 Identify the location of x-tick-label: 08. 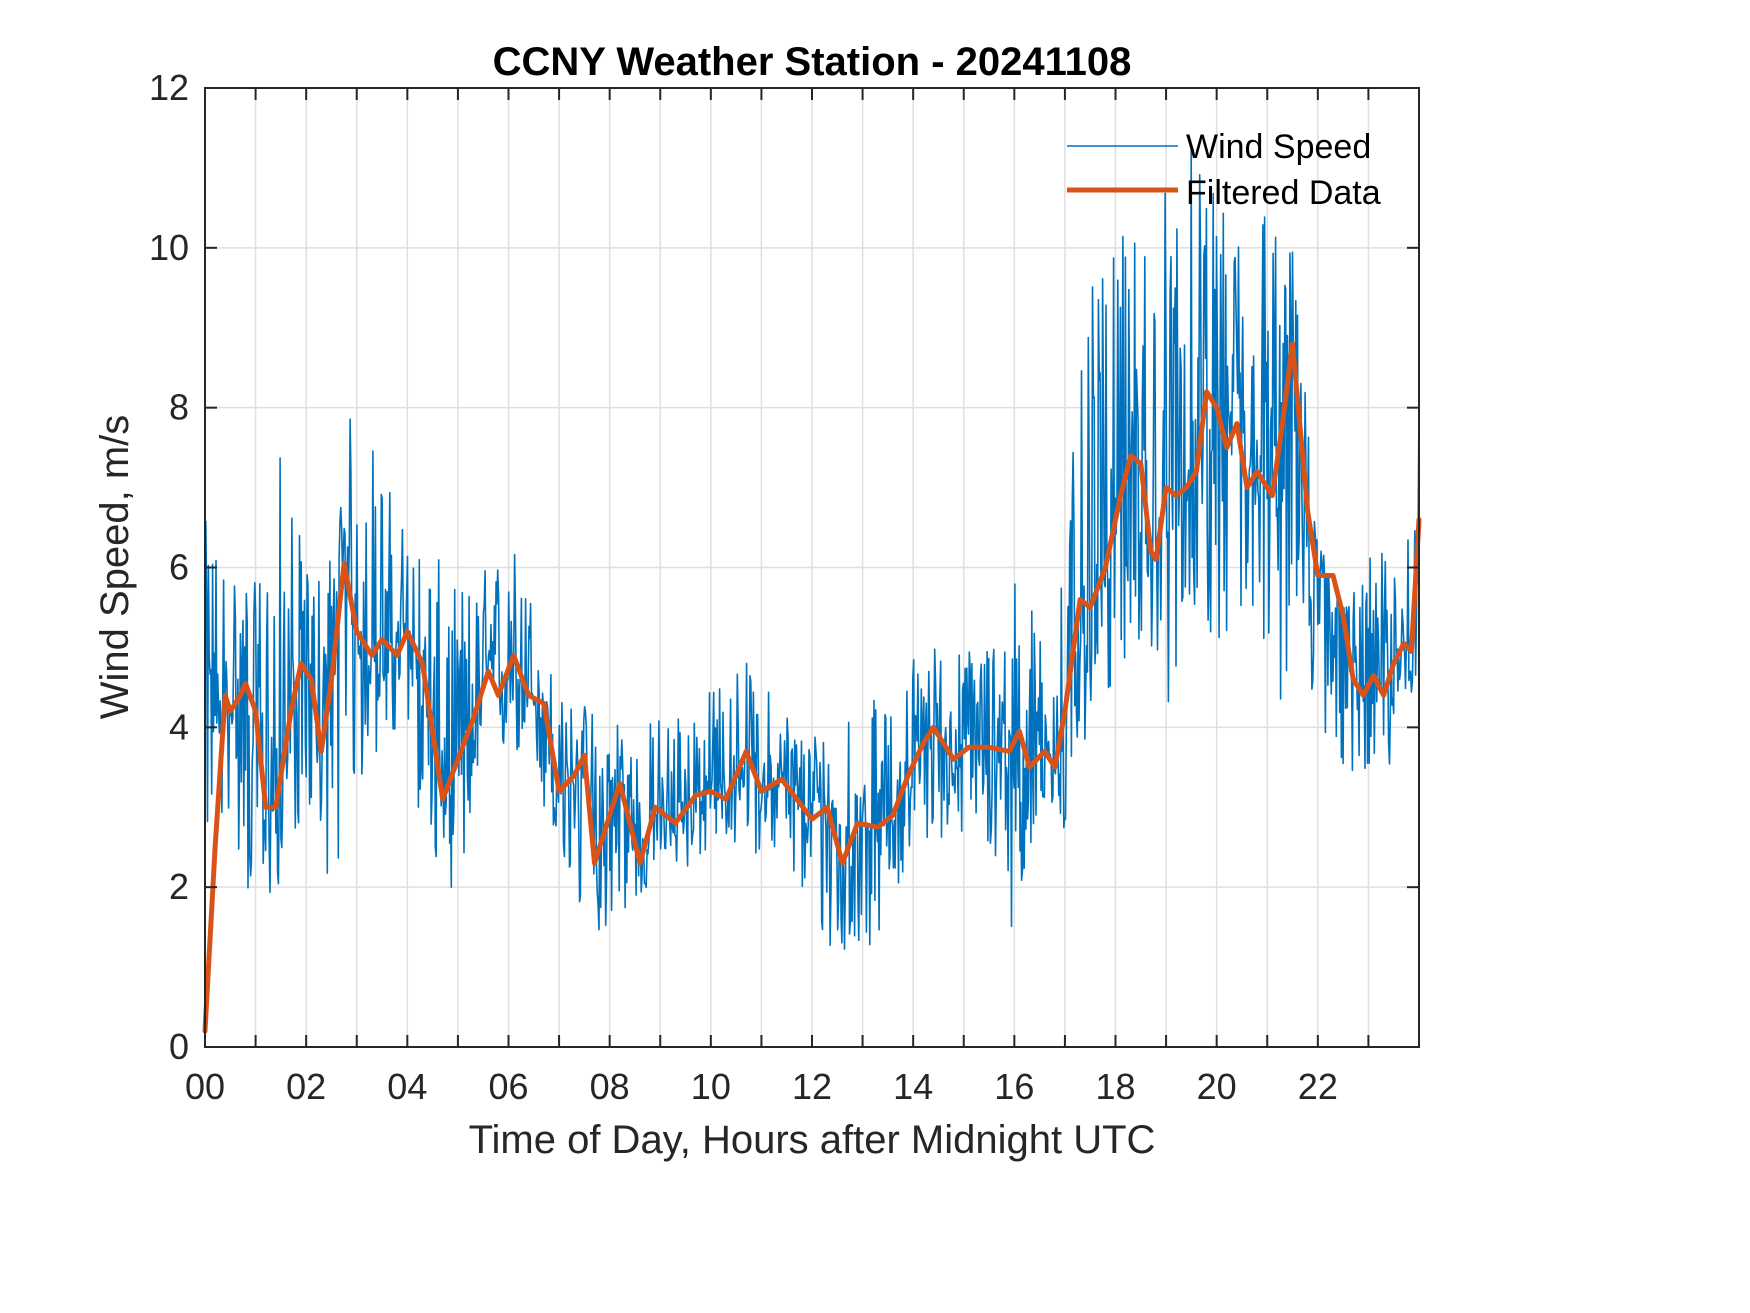
(610, 1086).